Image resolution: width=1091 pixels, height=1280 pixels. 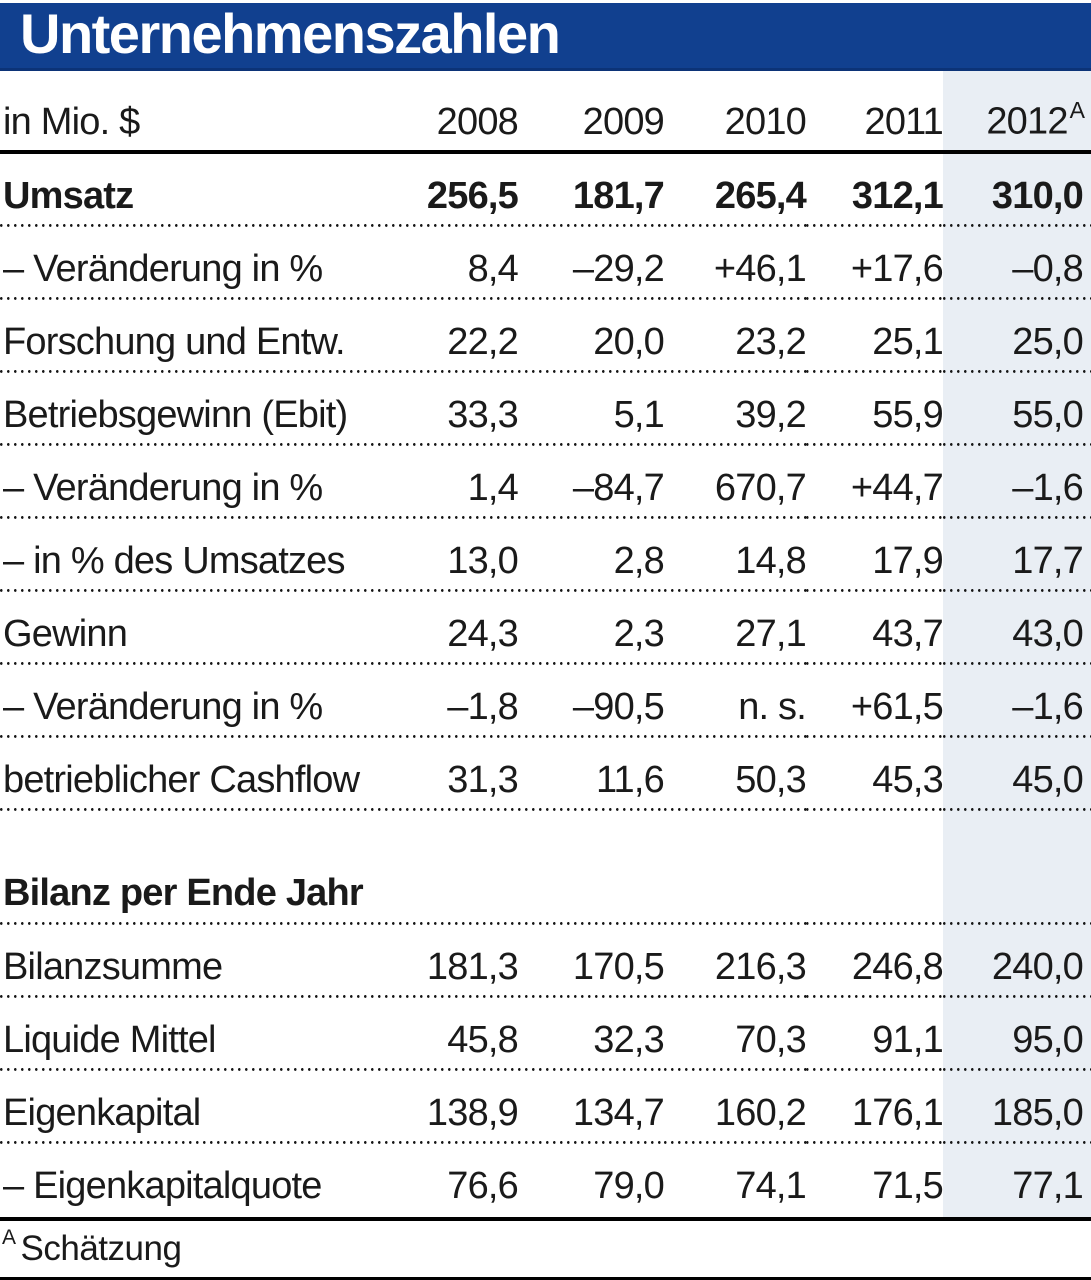 I want to click on cell-value: –1,8, so click(x=448, y=701).